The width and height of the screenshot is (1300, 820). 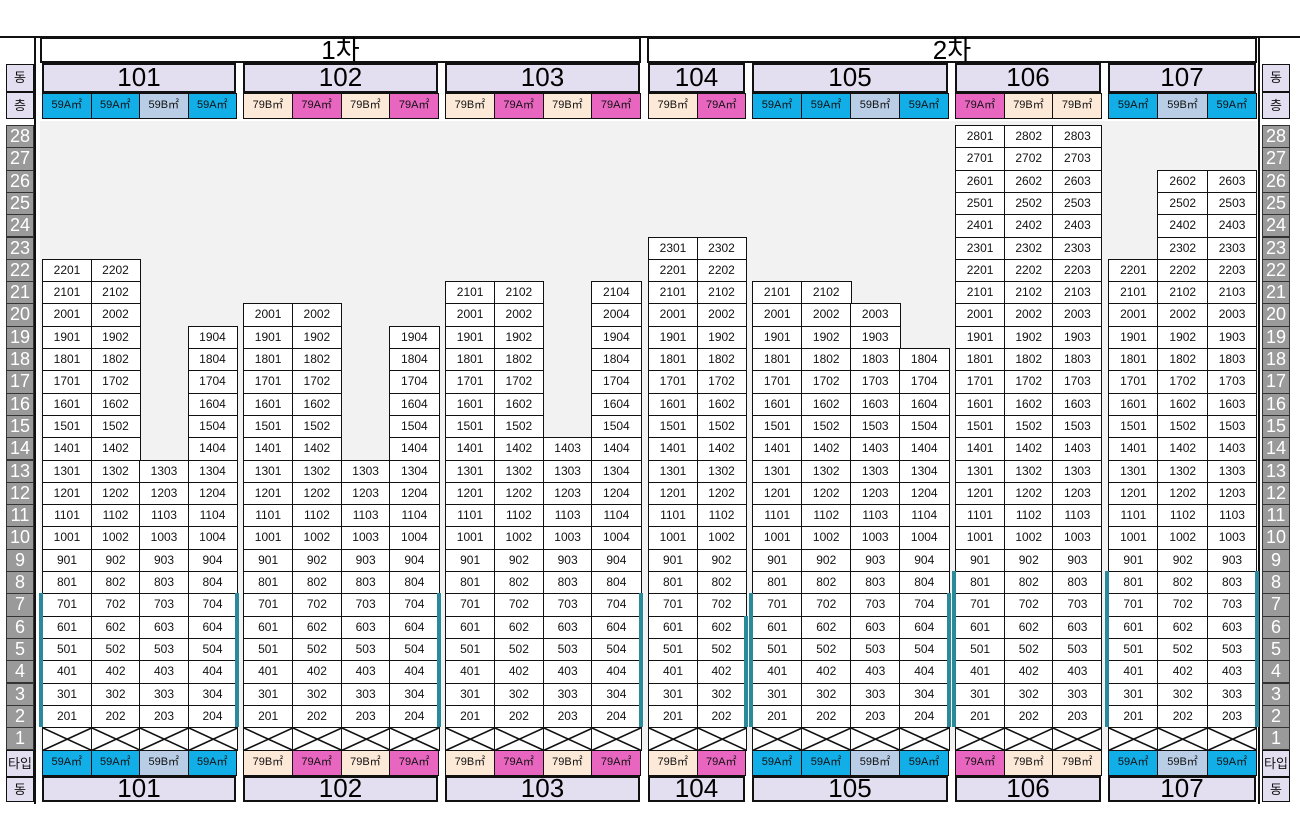 What do you see at coordinates (1028, 137) in the screenshot?
I see `unit-cell: 2802` at bounding box center [1028, 137].